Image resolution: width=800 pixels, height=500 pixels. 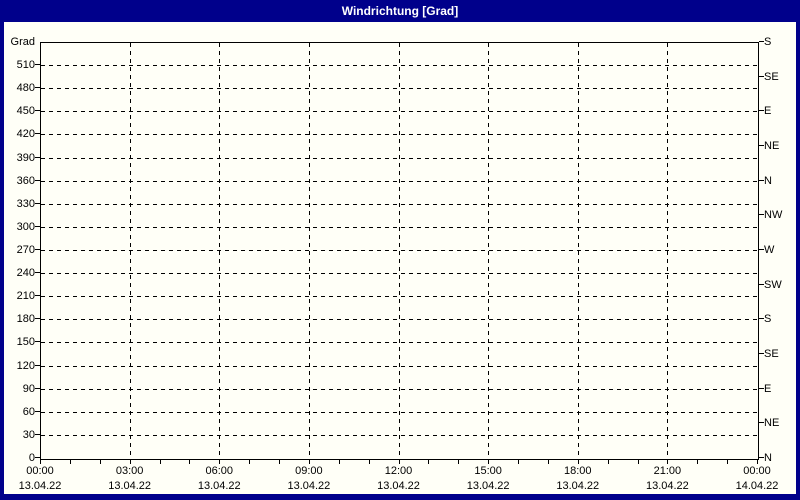 I want to click on y-axis-label-left: Grad, so click(x=22, y=42).